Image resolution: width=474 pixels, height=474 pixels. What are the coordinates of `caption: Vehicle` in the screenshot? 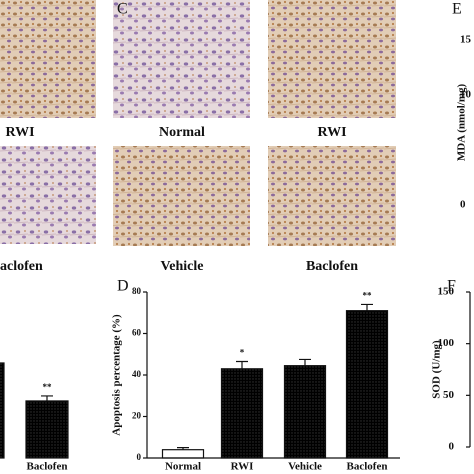 It's located at (181, 266).